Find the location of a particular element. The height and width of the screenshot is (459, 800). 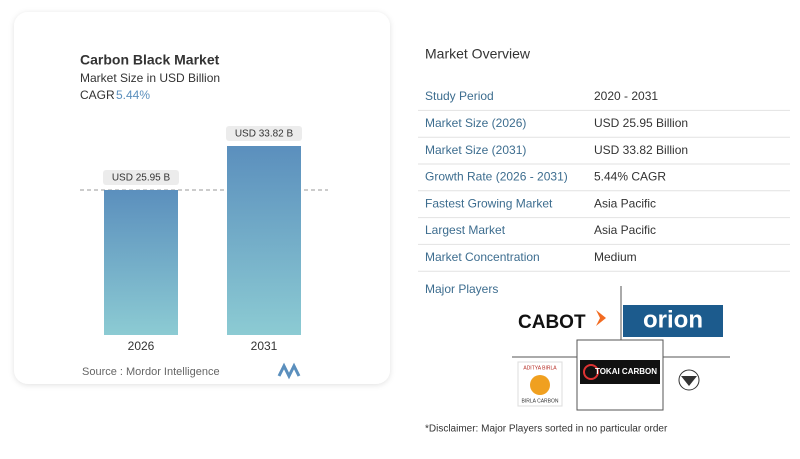

row-label: Fastest Growing Market is located at coordinates (489, 203).